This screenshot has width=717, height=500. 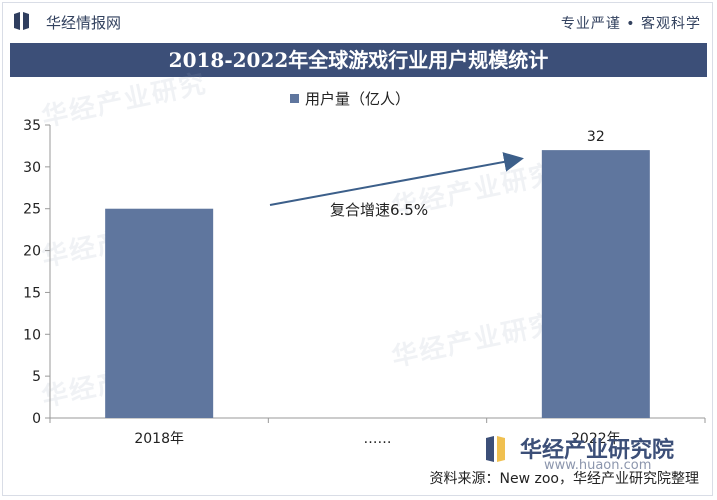 What do you see at coordinates (358, 98) in the screenshot?
I see `legend-label: 用户量（亿人）` at bounding box center [358, 98].